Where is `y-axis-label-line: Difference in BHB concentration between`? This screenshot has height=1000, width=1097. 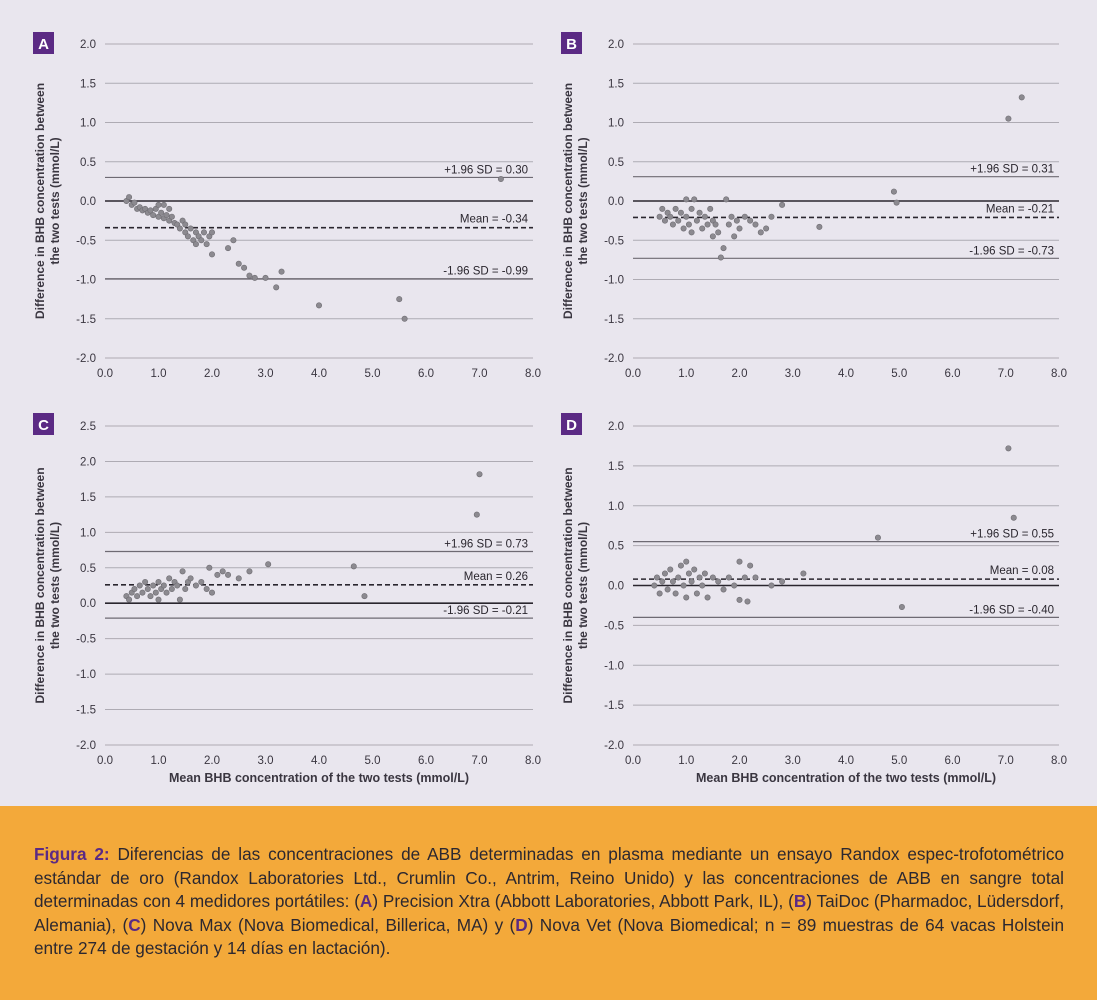
y-axis-label-line: Difference in BHB concentration between is located at coordinates (568, 201).